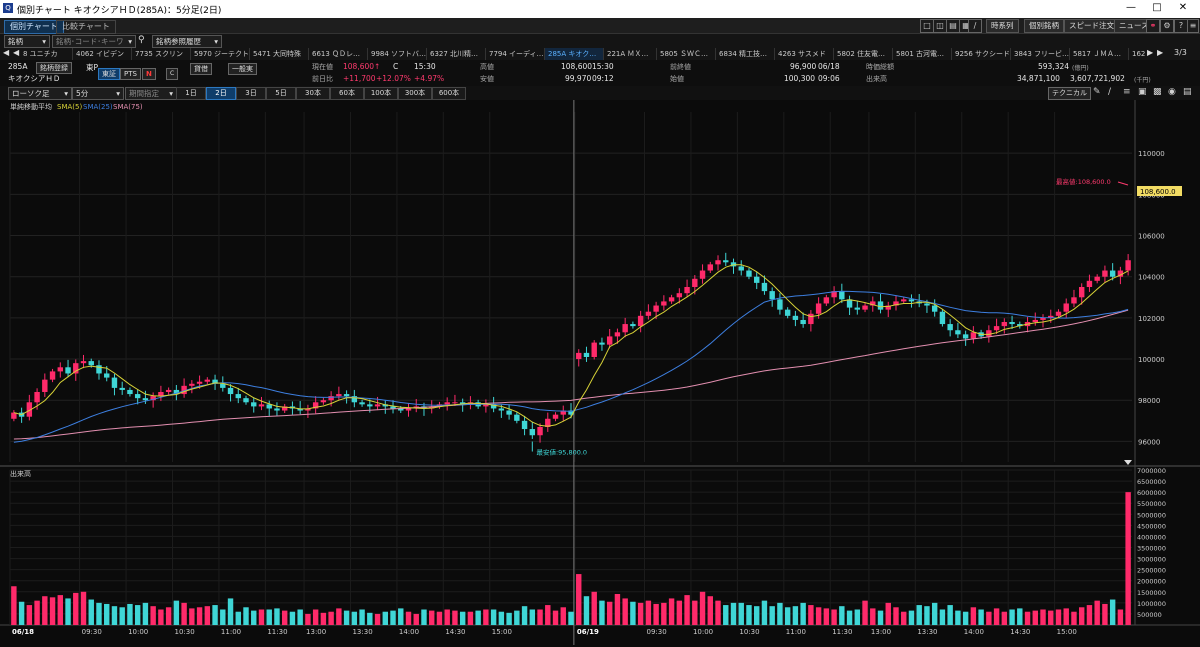 The height and width of the screenshot is (647, 1200). Describe the element at coordinates (187, 41) in the screenshot. I see `symbol-history-dropdown: 銘柄参照履歴 ▾` at that location.